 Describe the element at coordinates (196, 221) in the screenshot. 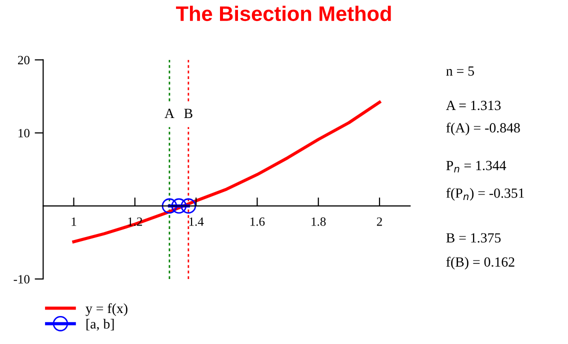

I see `x-tick-label: 1.4` at that location.